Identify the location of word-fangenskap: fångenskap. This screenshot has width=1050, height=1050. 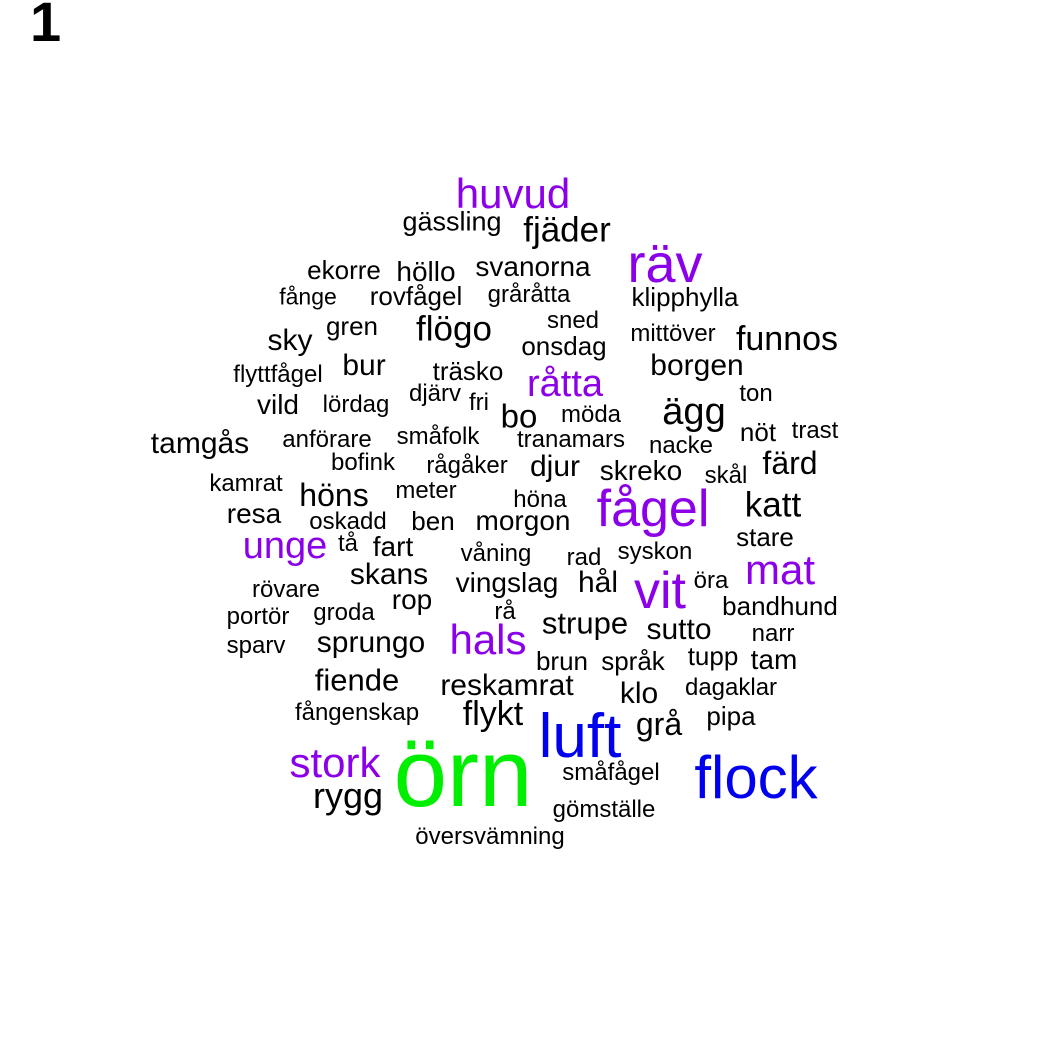
(357, 712).